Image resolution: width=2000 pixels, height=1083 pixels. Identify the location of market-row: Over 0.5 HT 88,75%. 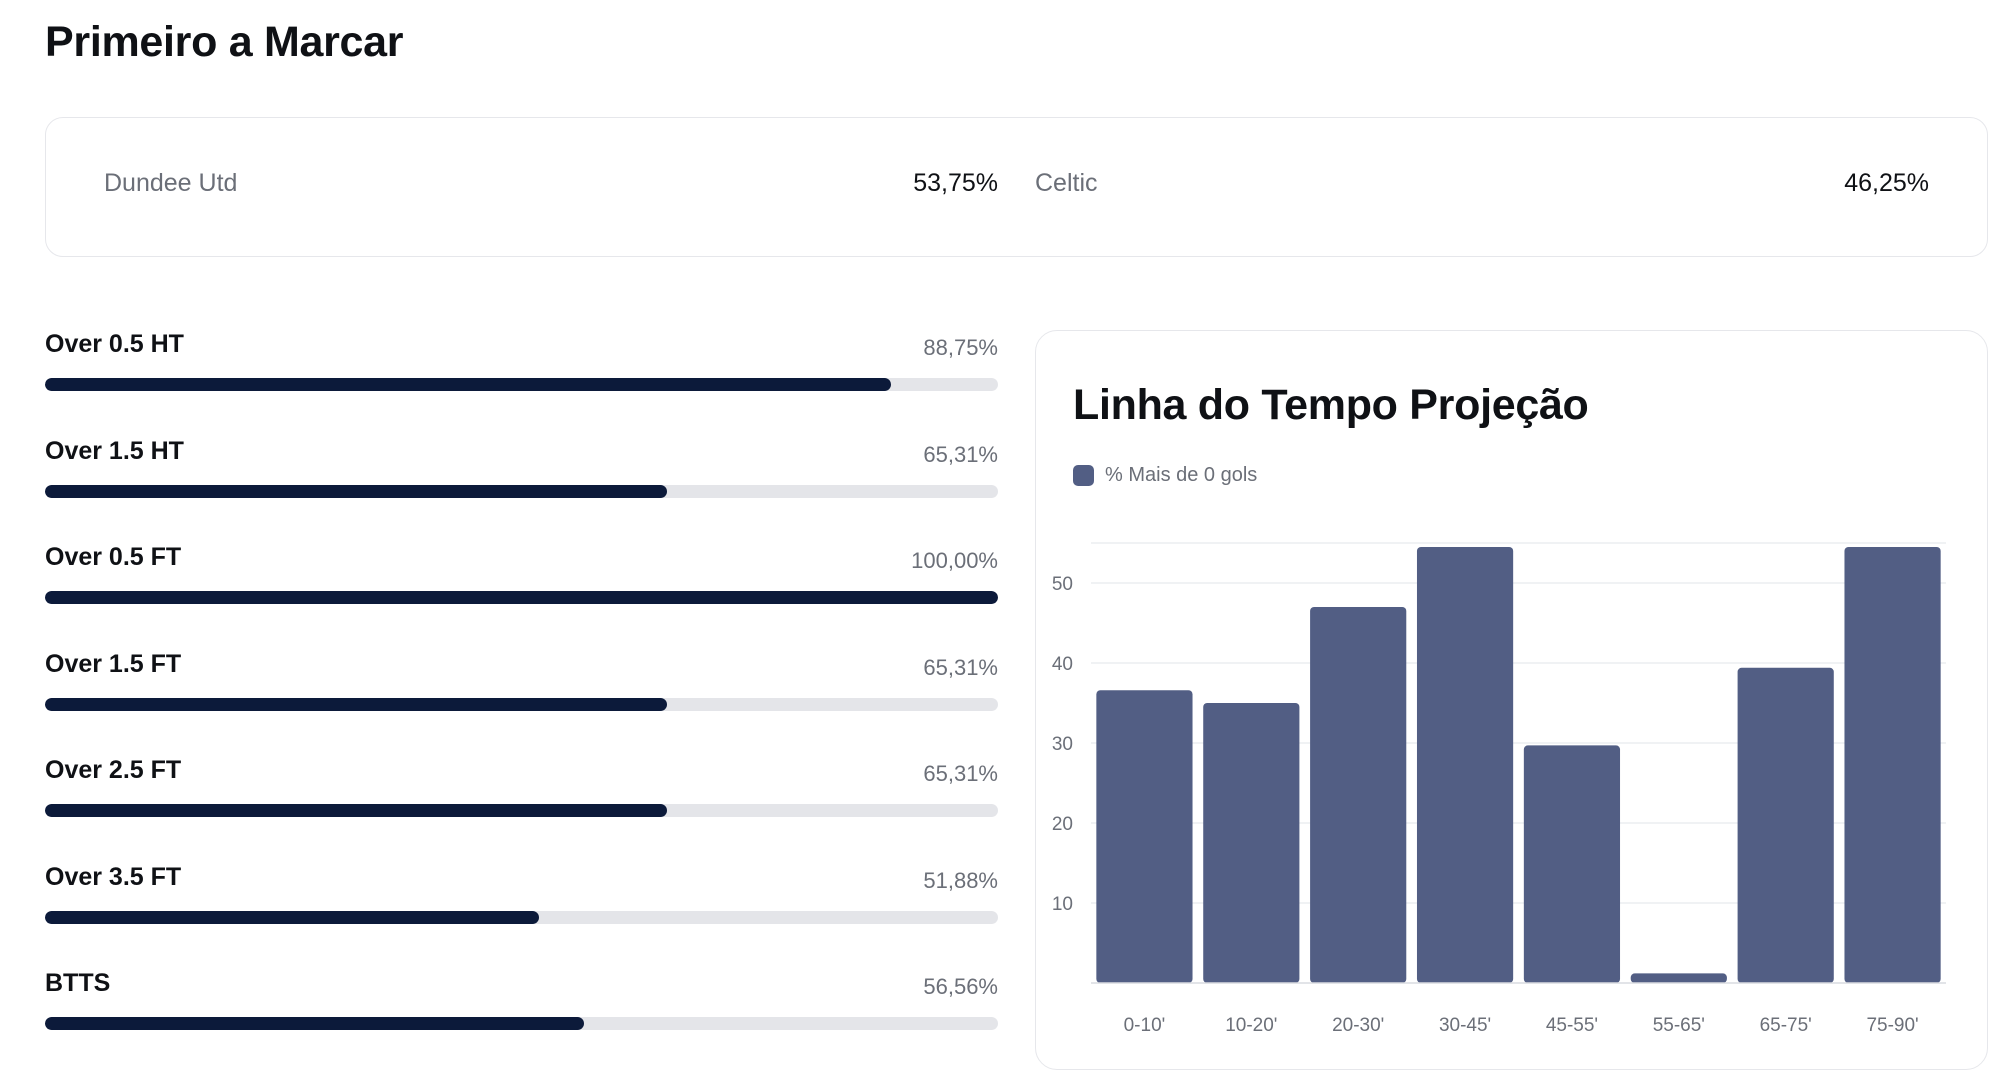
(521, 381).